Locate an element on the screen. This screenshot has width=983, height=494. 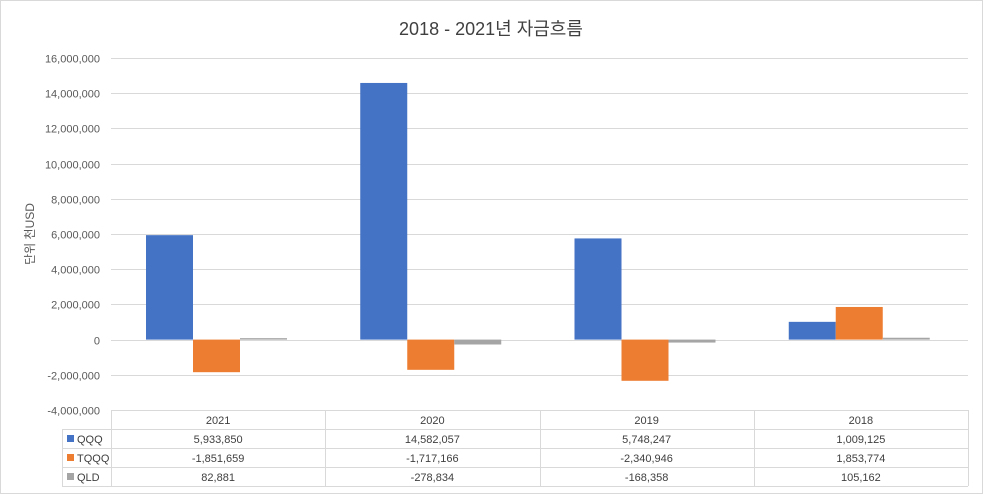
data-cell: -168,358 is located at coordinates (646, 478).